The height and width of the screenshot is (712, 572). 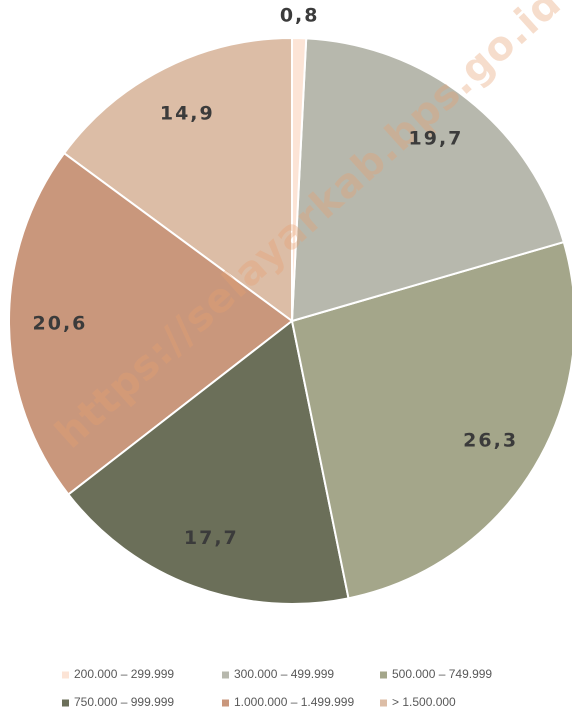 What do you see at coordinates (124, 702) in the screenshot?
I see `legend-label: 750.000 – 999.999` at bounding box center [124, 702].